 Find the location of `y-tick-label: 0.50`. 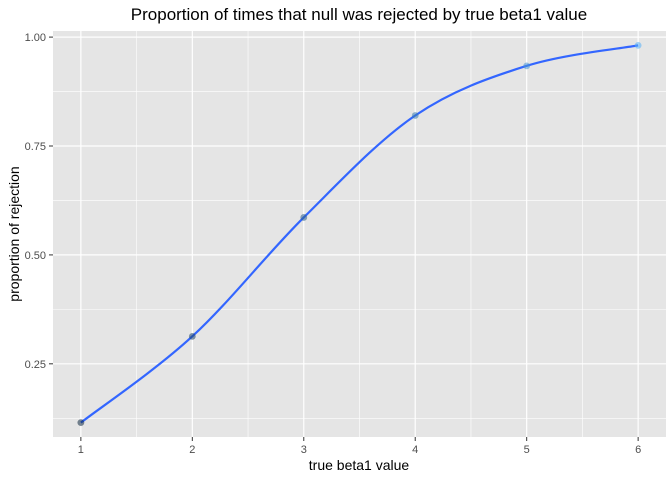

y-tick-label: 0.50 is located at coordinates (35, 256).